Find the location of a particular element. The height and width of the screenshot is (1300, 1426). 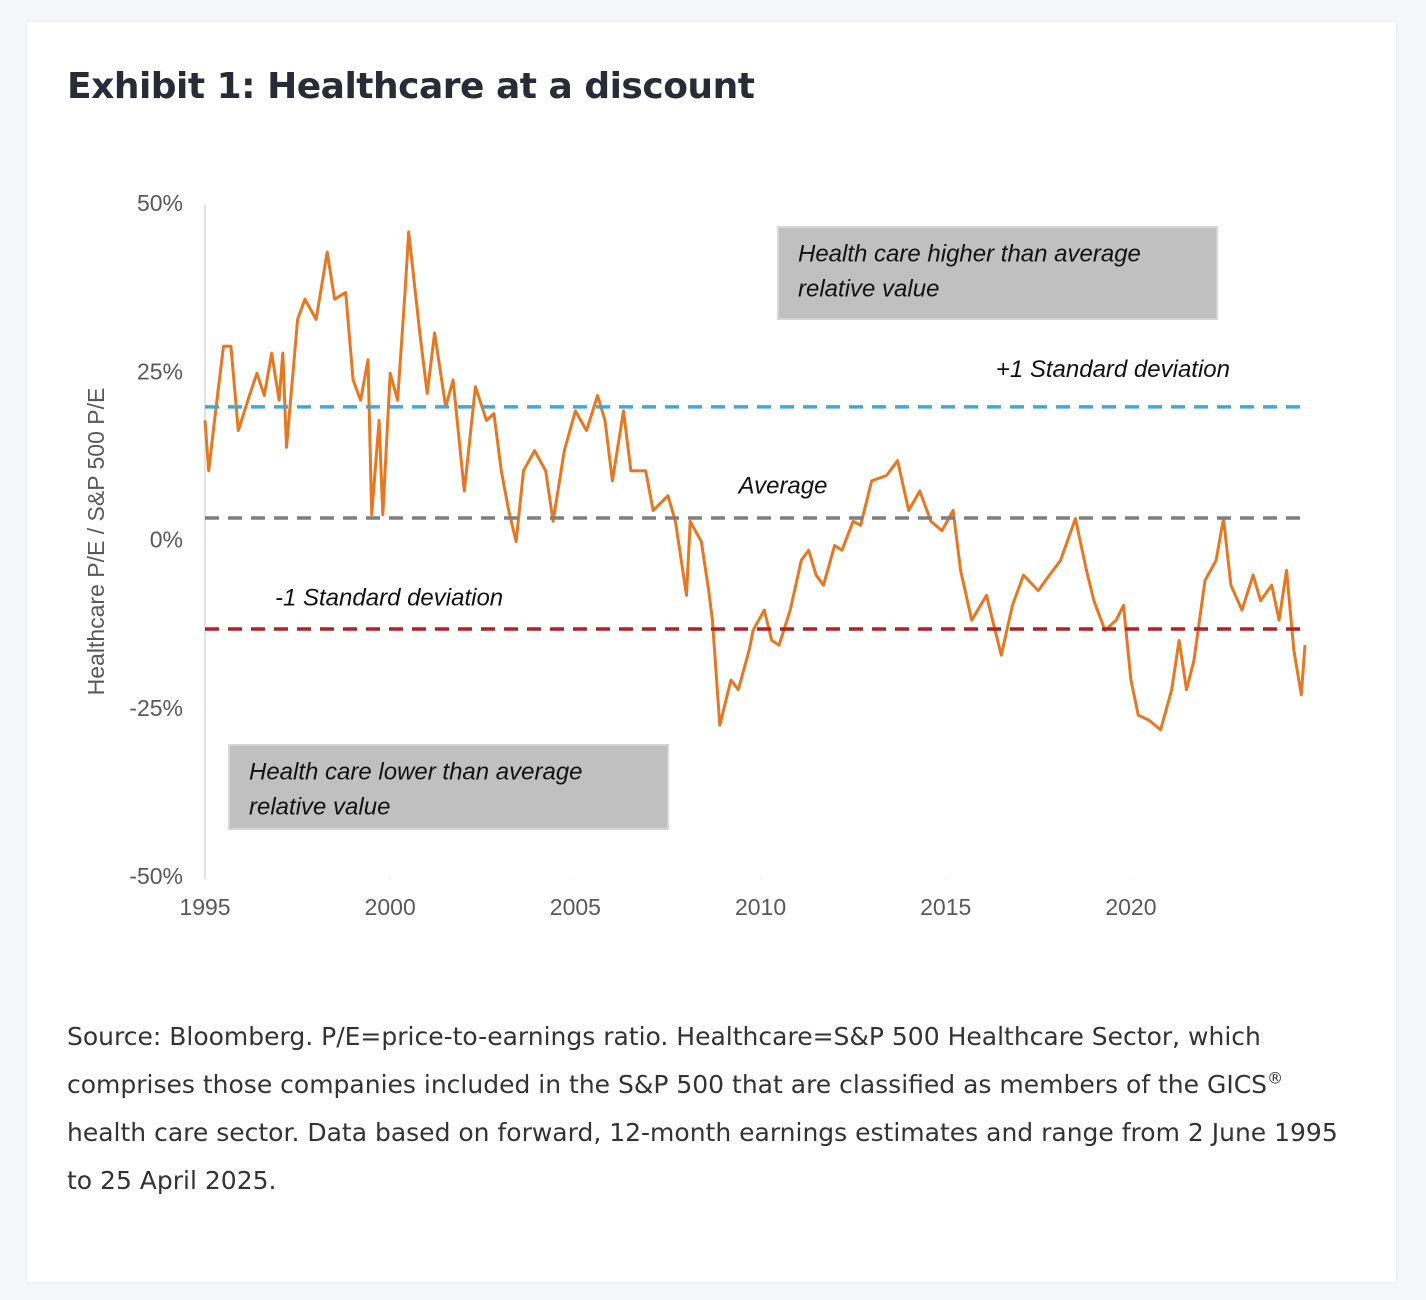

reference-label: +1 Standard deviation is located at coordinates (1113, 369).